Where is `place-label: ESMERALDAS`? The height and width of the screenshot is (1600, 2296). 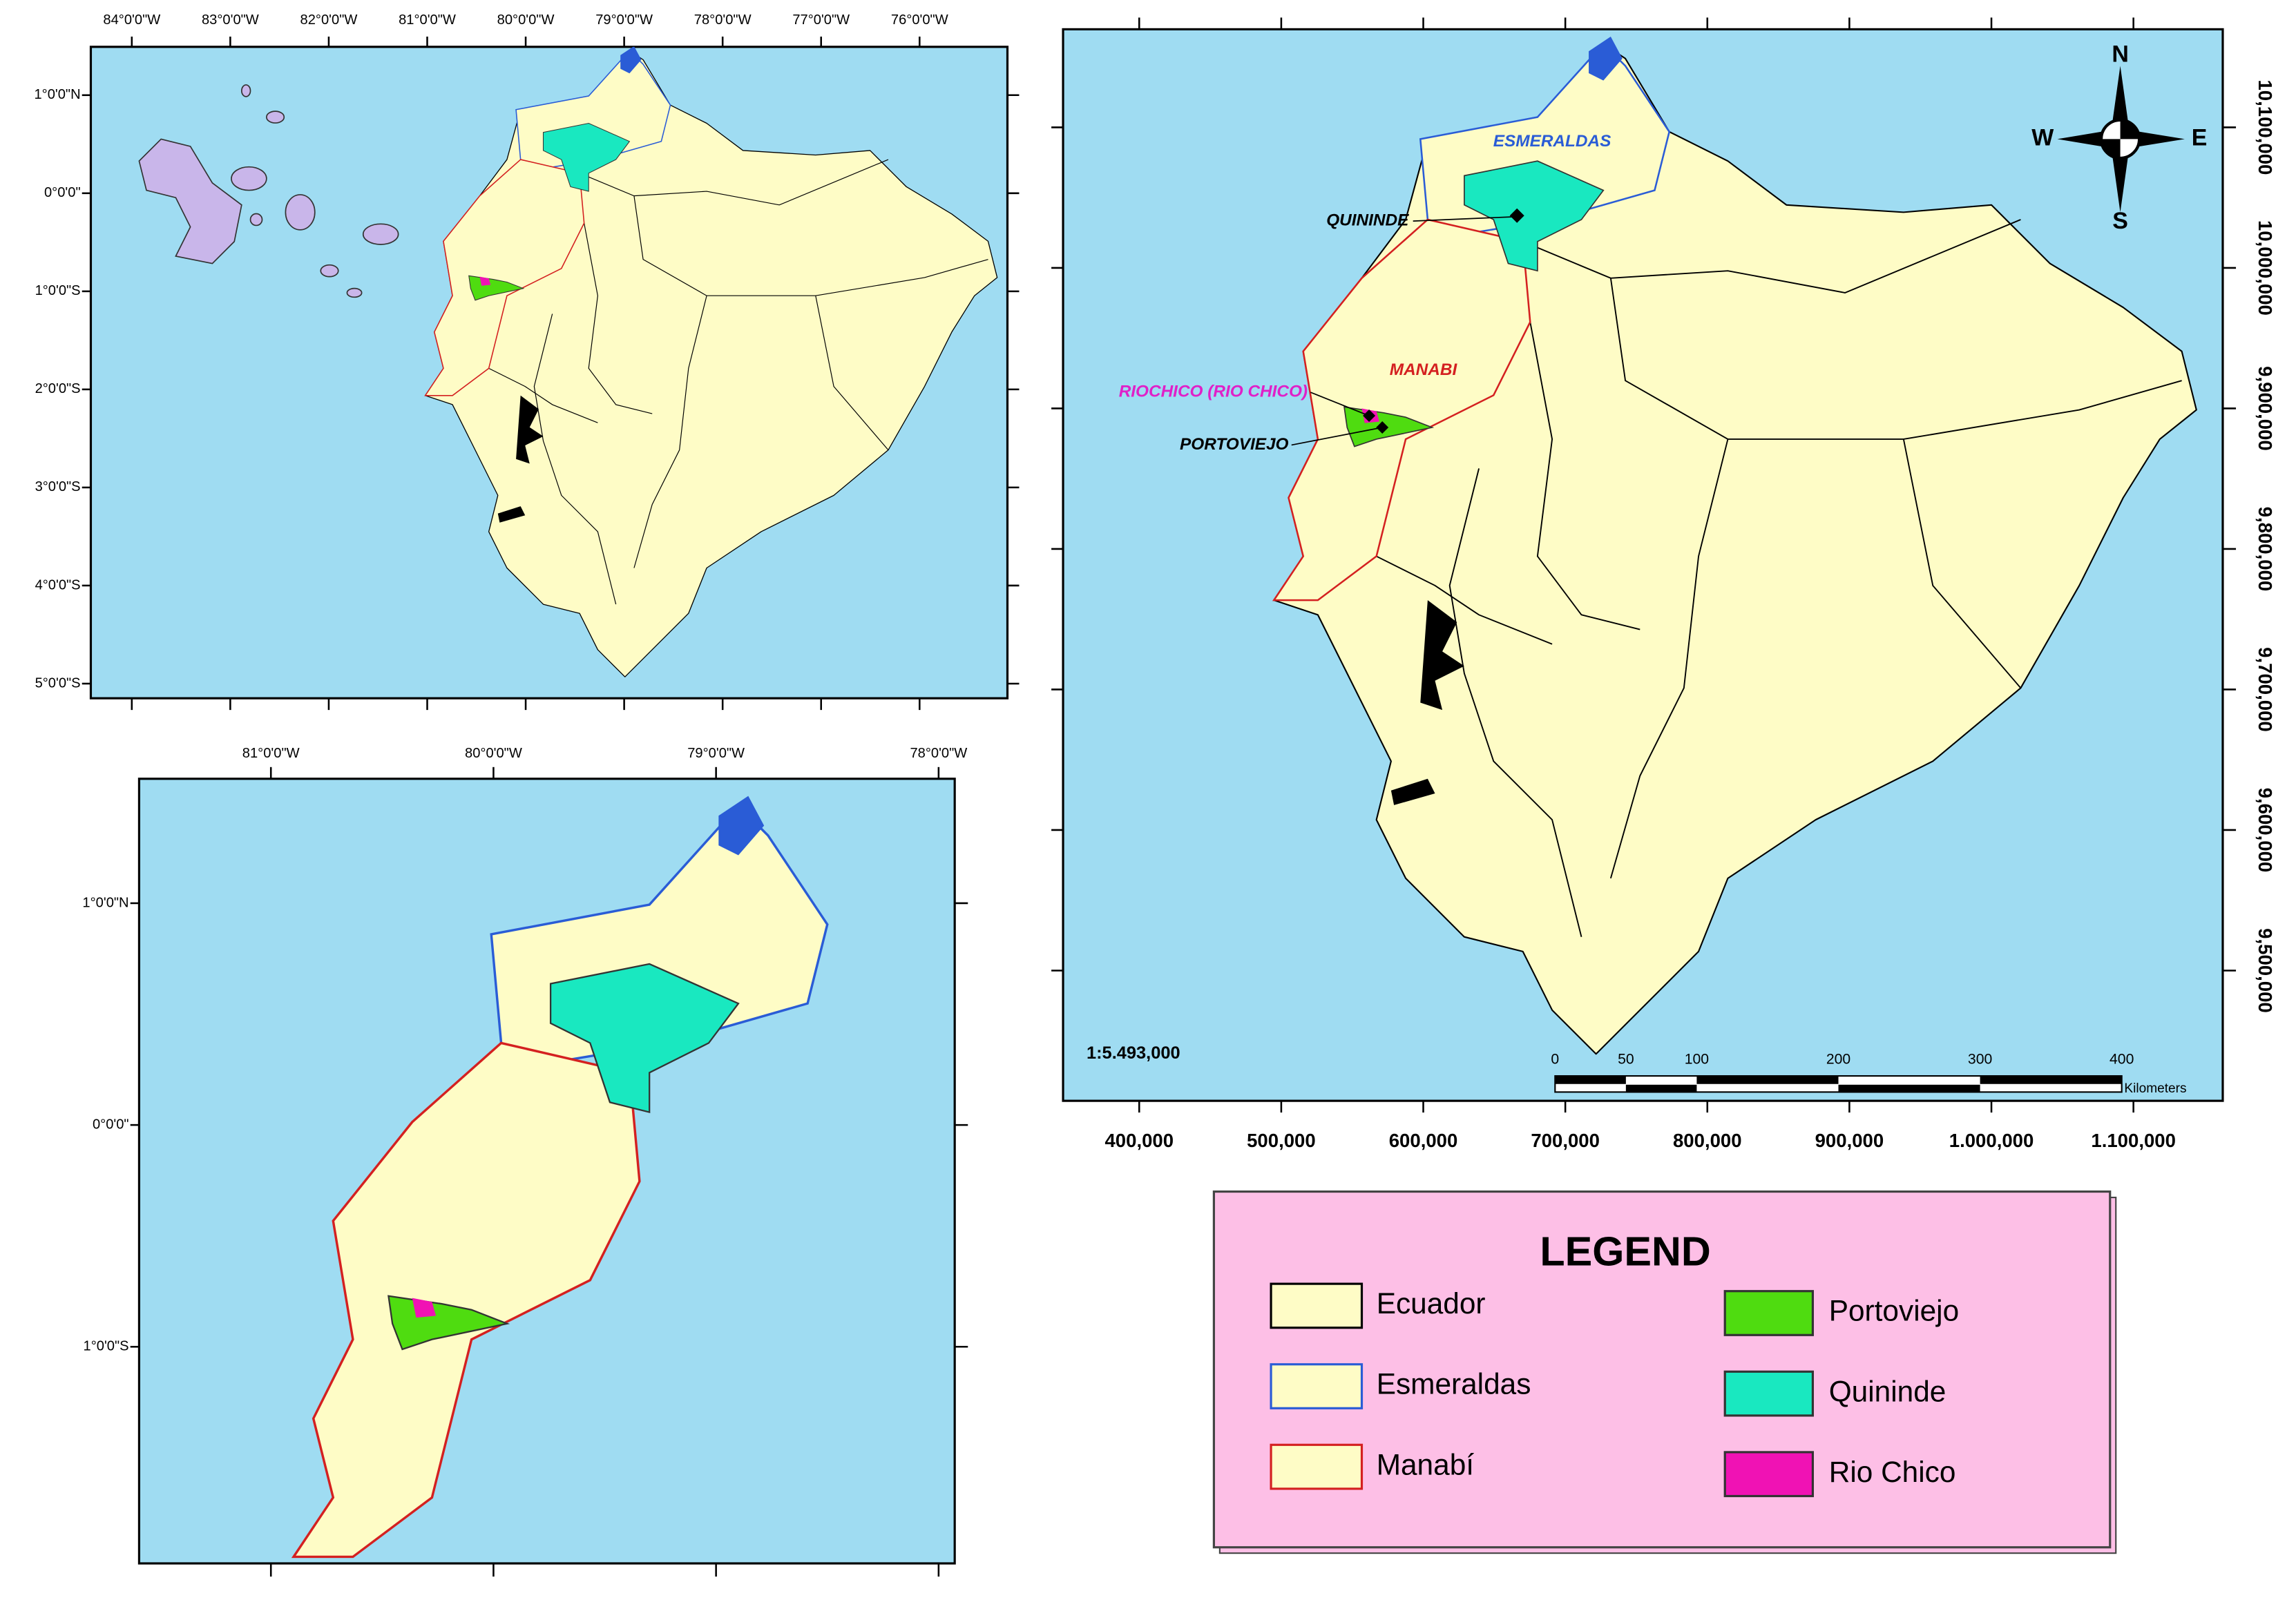 place-label: ESMERALDAS is located at coordinates (1552, 142).